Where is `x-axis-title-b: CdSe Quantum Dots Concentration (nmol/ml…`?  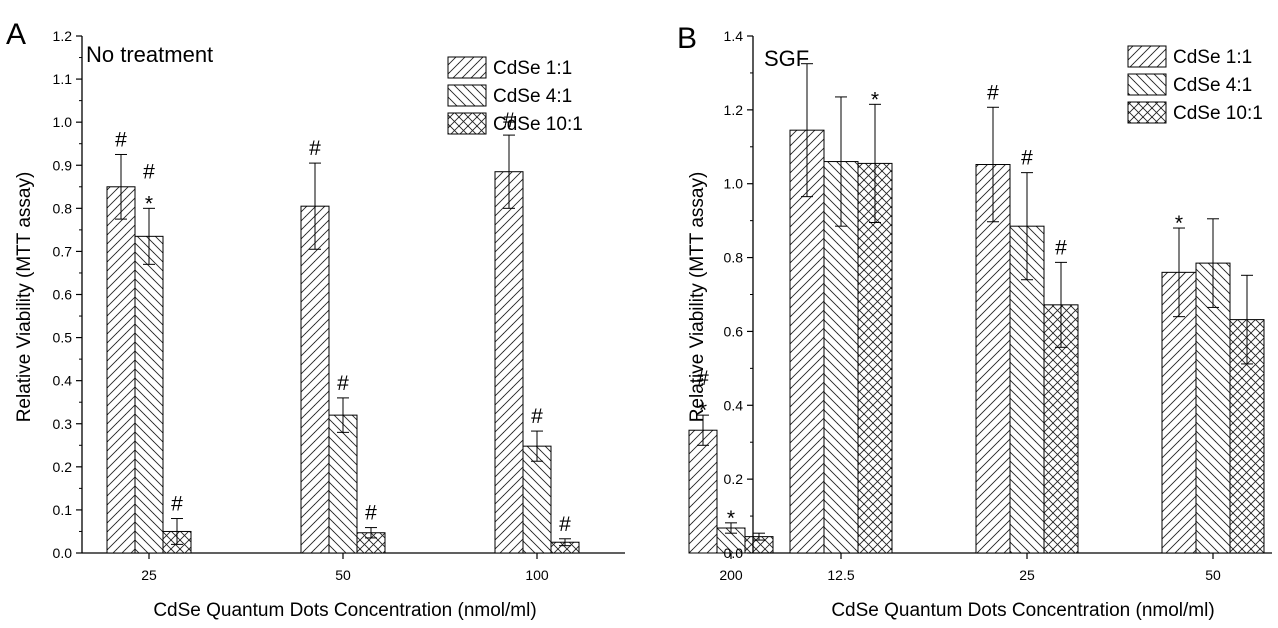
x-axis-title-b: CdSe Quantum Dots Concentration (nmol/ml… is located at coordinates (1022, 610).